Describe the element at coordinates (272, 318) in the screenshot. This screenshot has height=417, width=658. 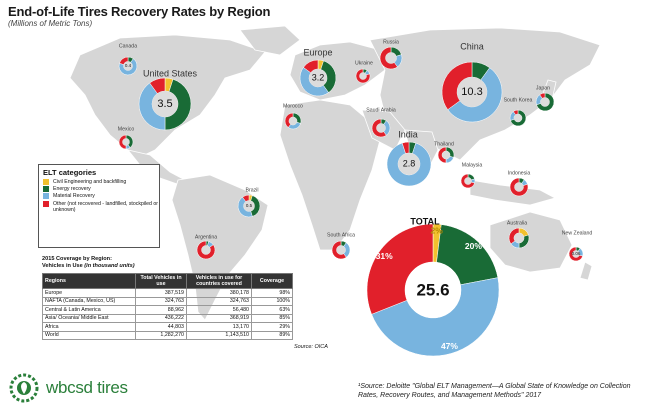
I see `cell-coverage: 85%` at that location.